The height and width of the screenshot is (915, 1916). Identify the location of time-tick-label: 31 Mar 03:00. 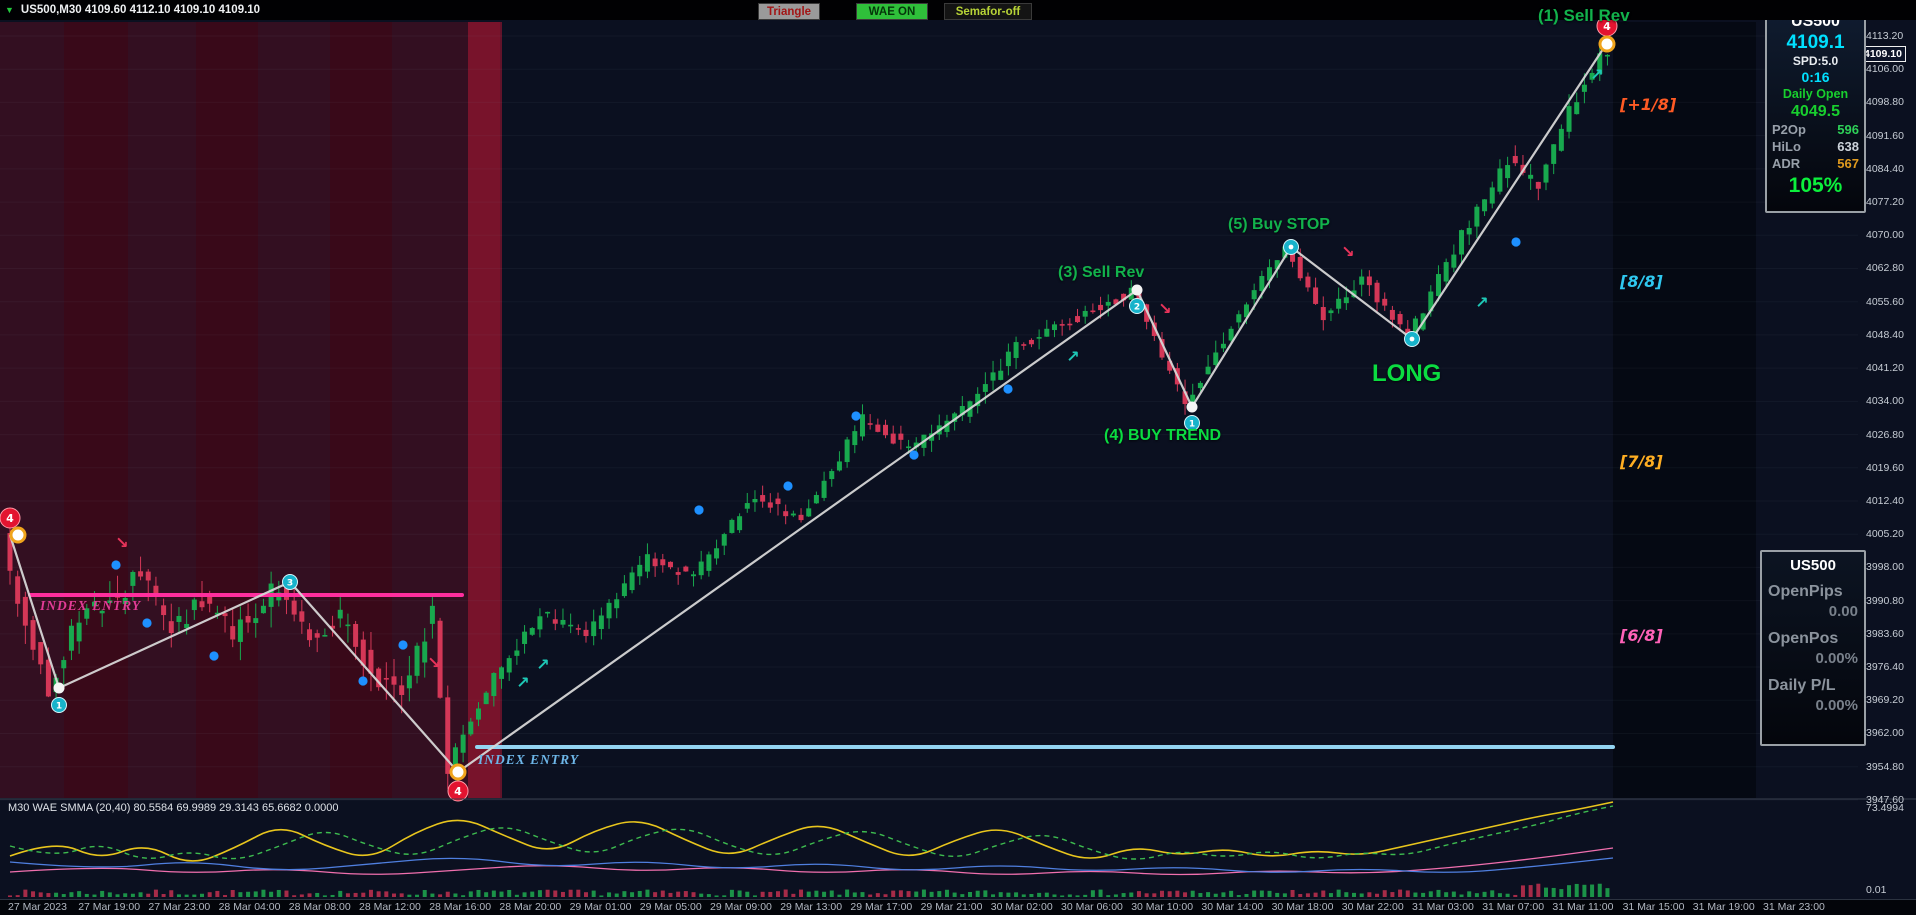
(1443, 907).